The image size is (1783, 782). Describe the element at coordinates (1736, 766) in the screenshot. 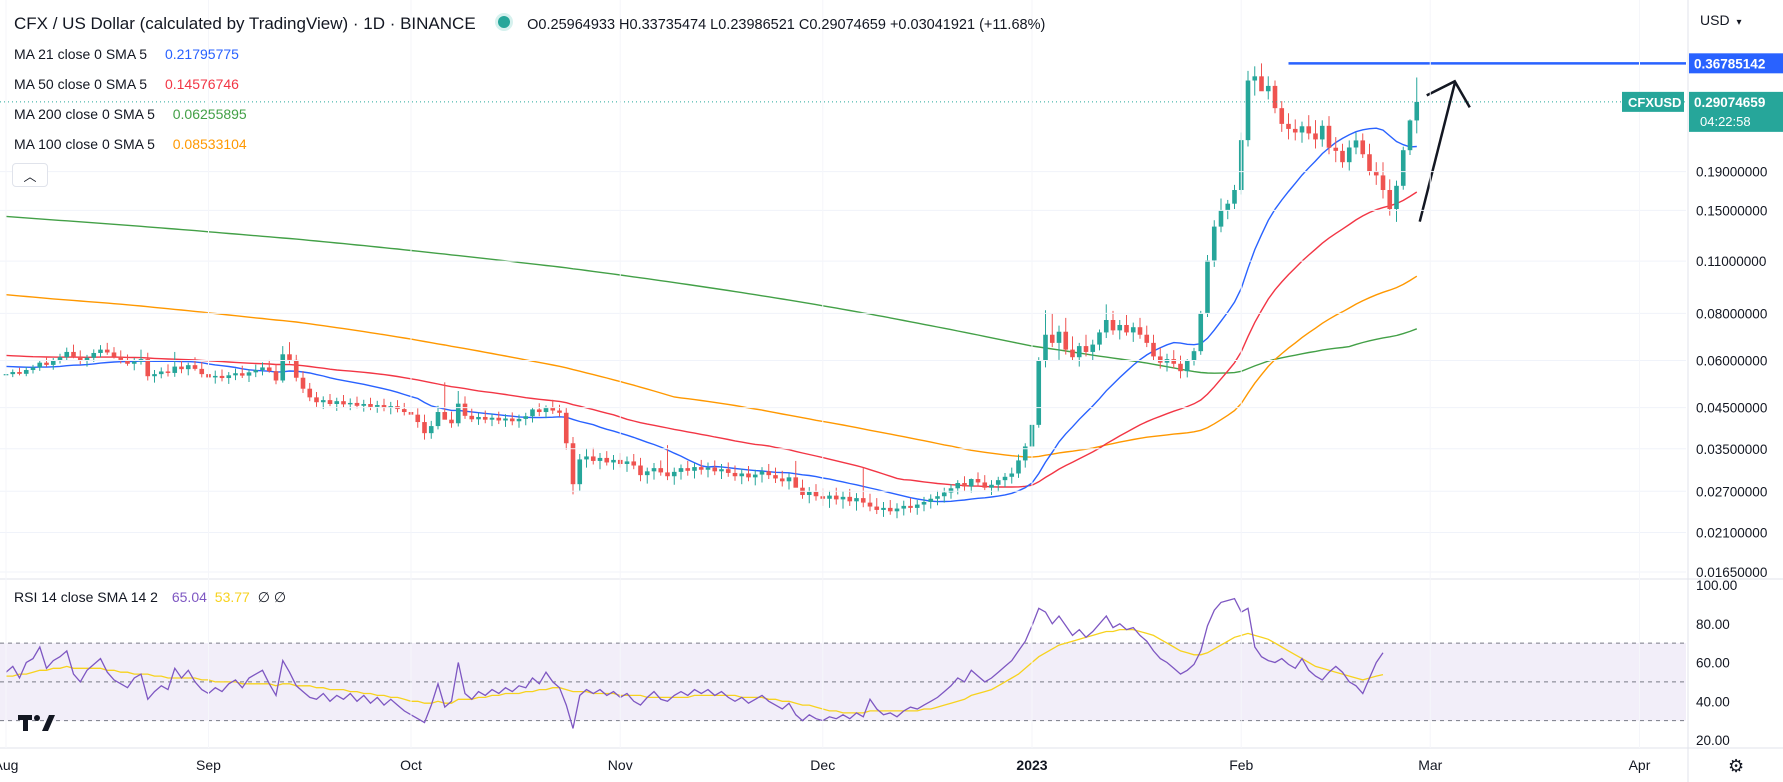

I see `gear-icon: ⚙` at that location.